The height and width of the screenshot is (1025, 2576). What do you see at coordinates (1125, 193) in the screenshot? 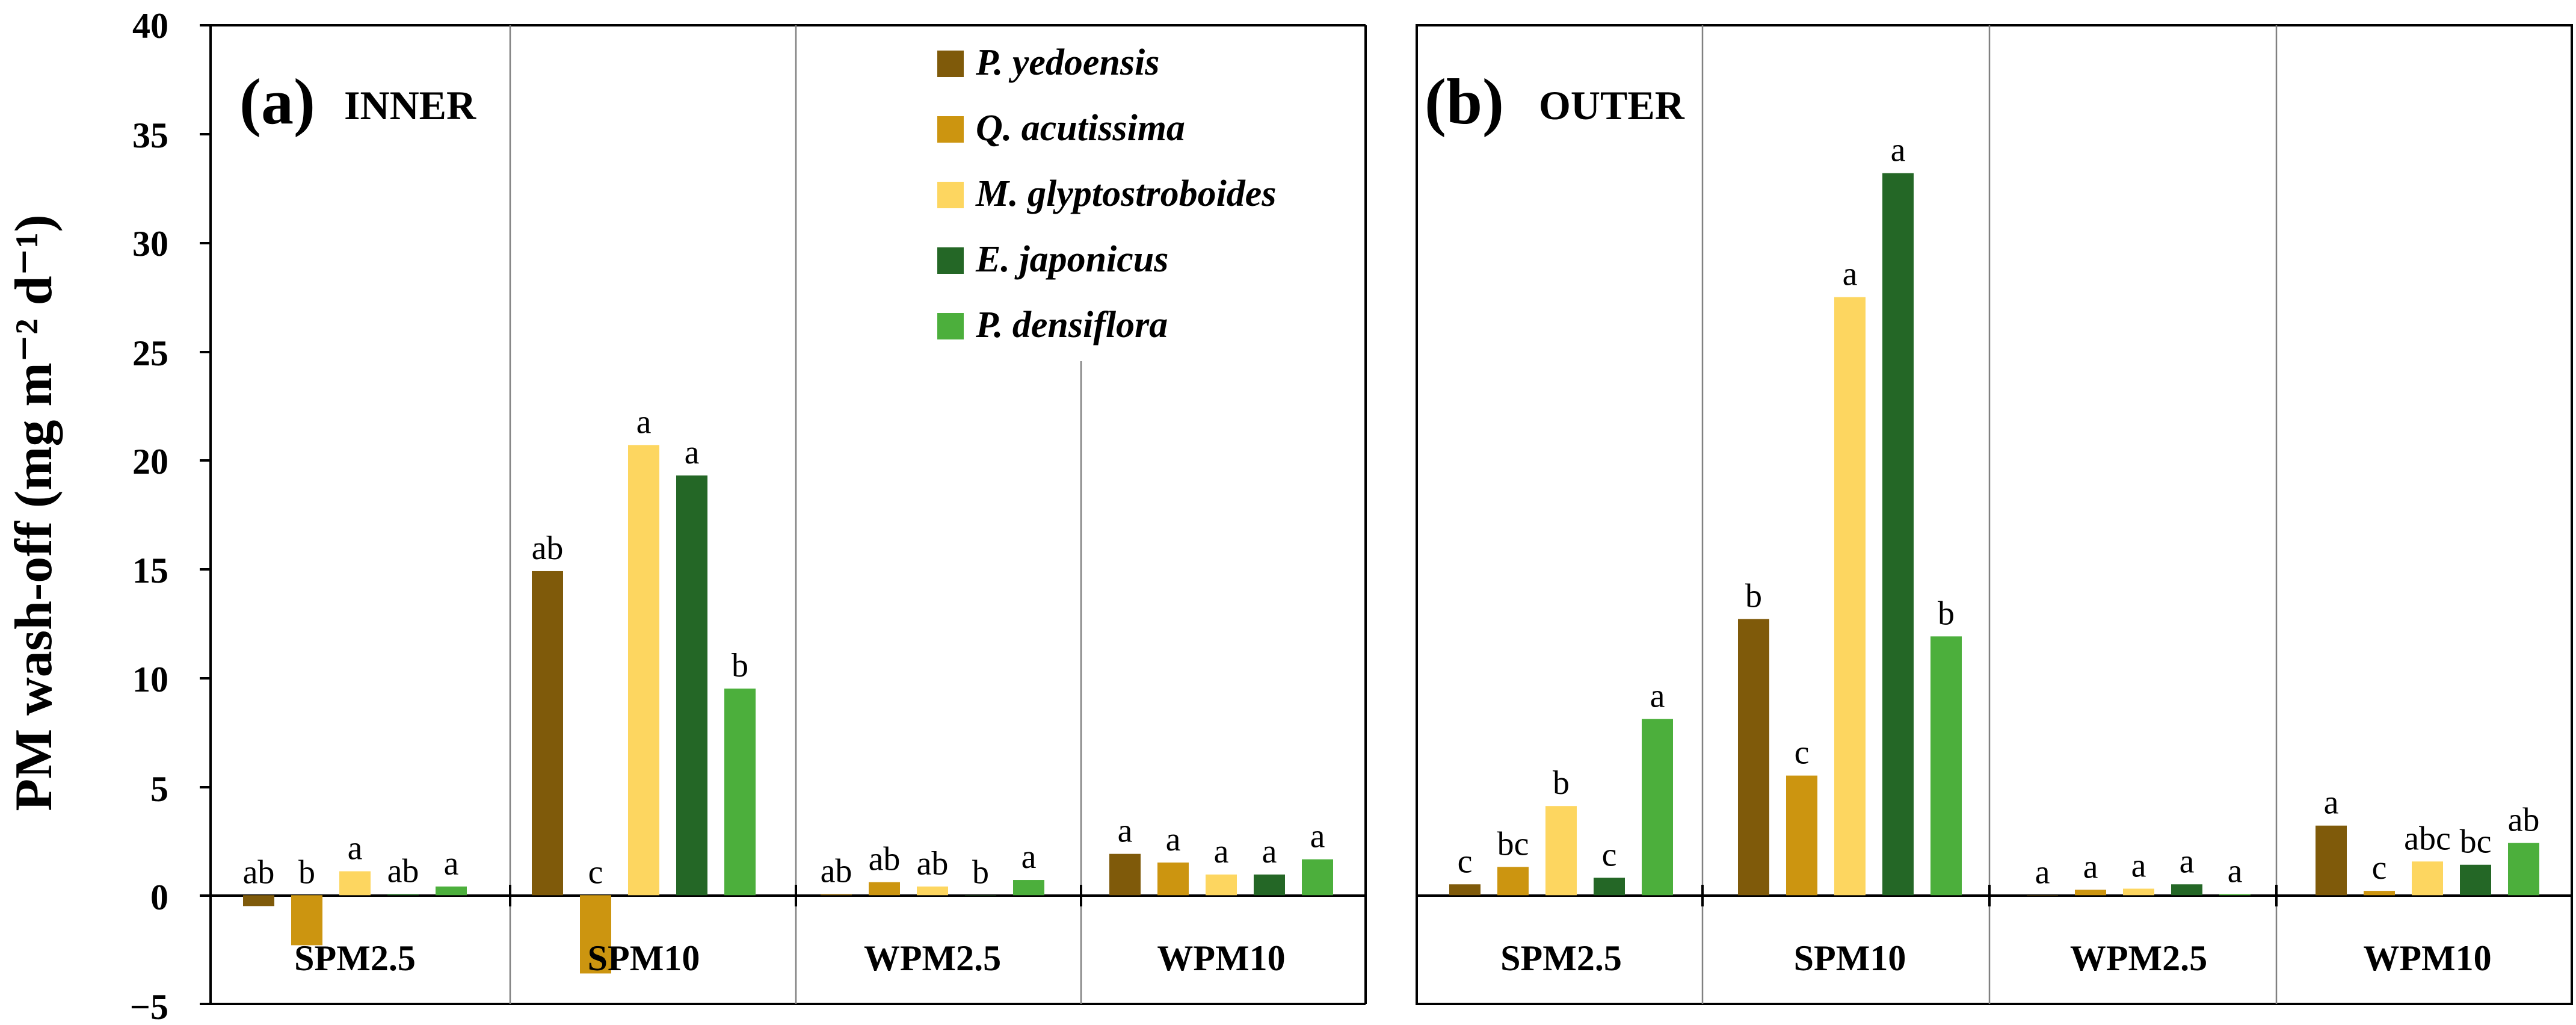
I see `legend-label: M. glyptostroboides` at bounding box center [1125, 193].